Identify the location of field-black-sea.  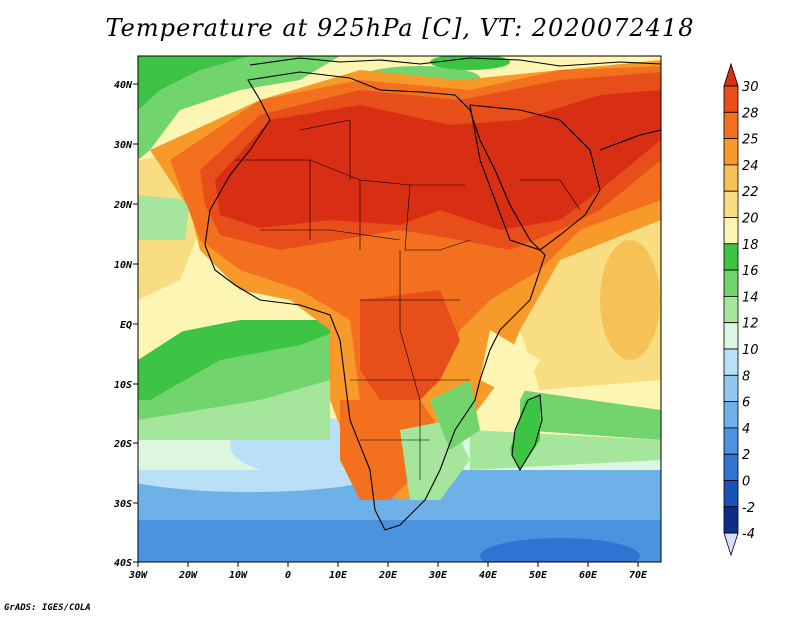
(470, 63).